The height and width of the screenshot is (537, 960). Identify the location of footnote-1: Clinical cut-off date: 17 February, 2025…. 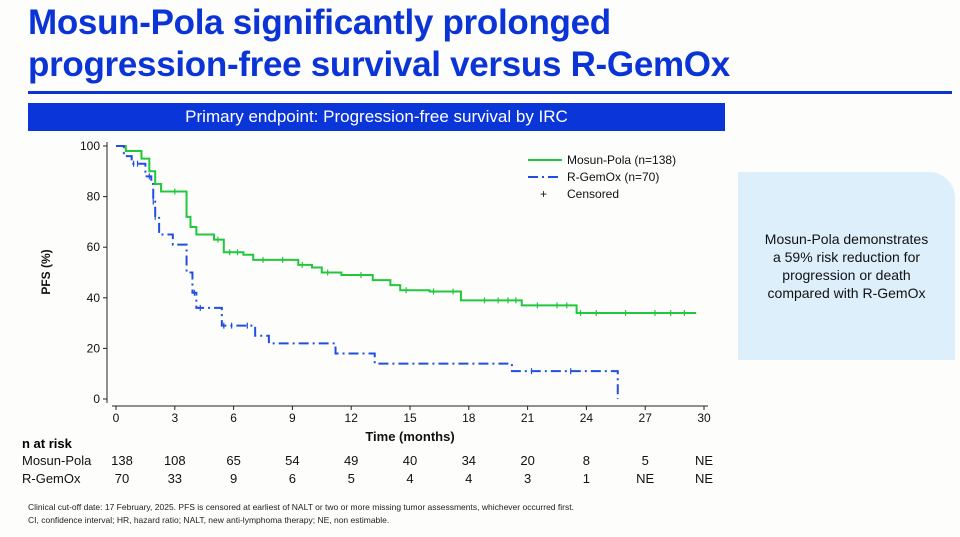
(301, 507).